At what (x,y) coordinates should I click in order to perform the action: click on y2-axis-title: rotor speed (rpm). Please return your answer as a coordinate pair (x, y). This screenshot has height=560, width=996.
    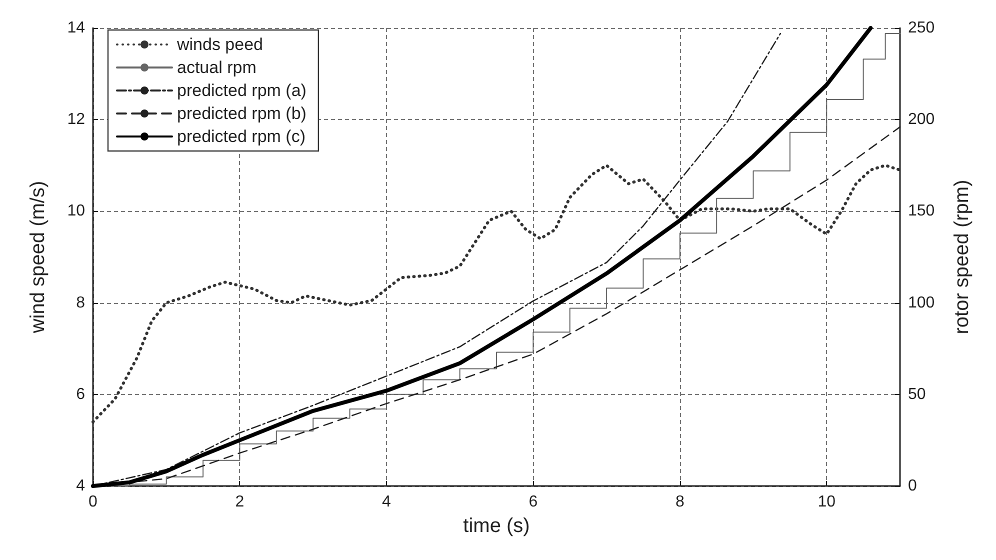
    Looking at the image, I should click on (962, 257).